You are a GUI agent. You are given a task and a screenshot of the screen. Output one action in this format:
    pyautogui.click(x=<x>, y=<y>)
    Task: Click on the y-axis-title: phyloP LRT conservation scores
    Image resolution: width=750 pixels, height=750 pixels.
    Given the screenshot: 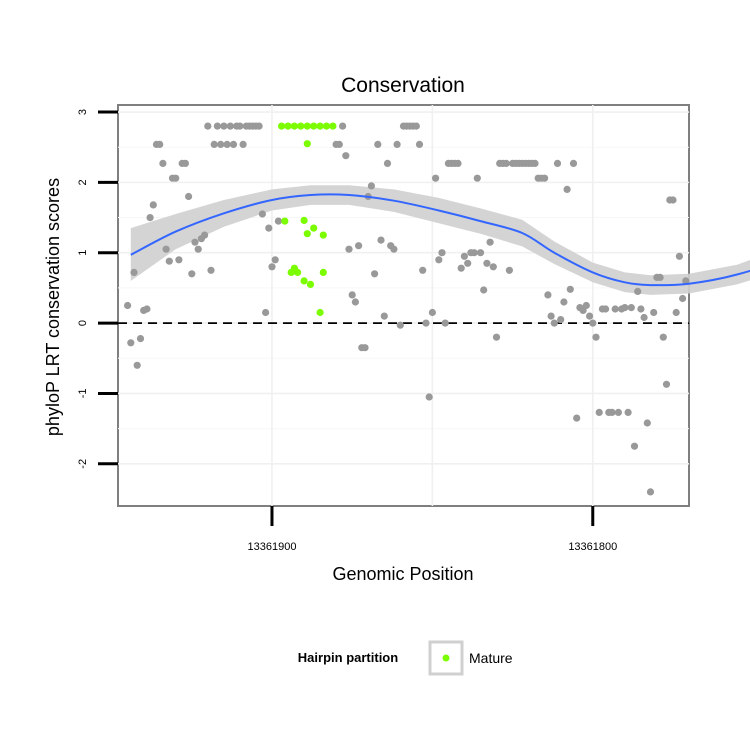 What is the action you would take?
    pyautogui.click(x=53, y=307)
    